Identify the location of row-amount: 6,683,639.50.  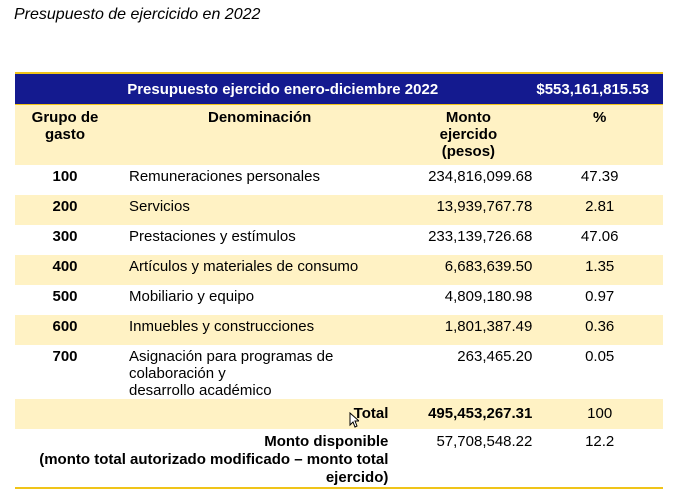
(470, 269).